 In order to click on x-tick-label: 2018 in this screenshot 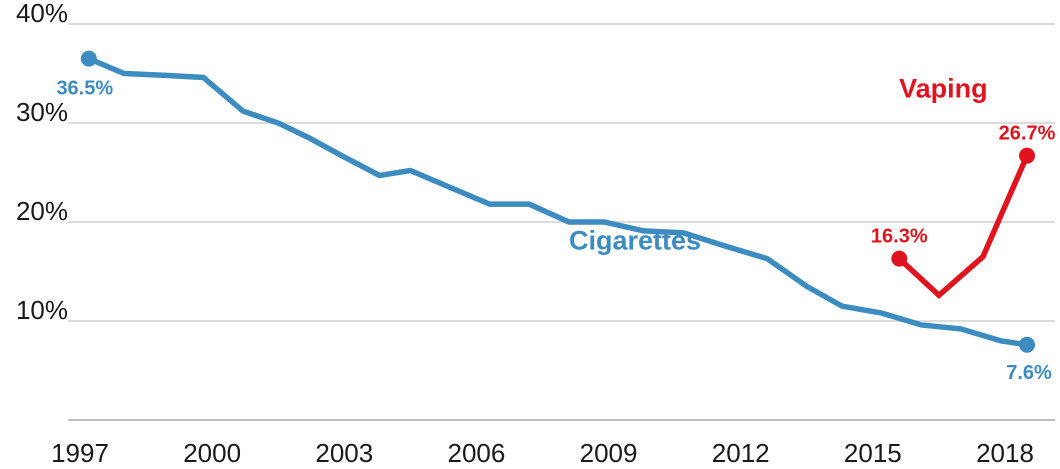, I will do `click(1005, 453)`.